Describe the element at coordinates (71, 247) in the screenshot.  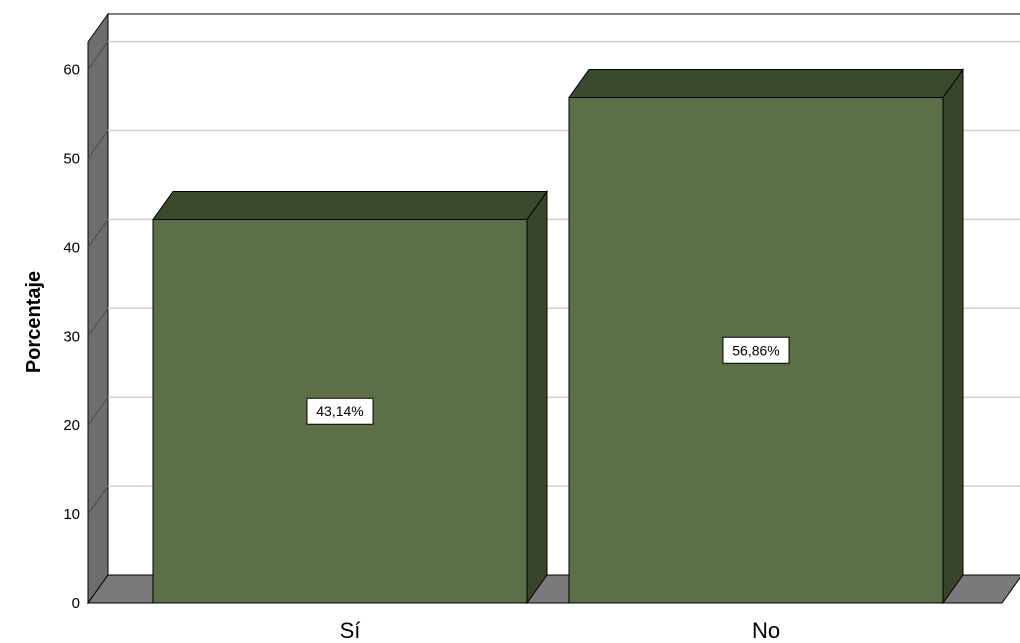
I see `y-tick-label: 40` at that location.